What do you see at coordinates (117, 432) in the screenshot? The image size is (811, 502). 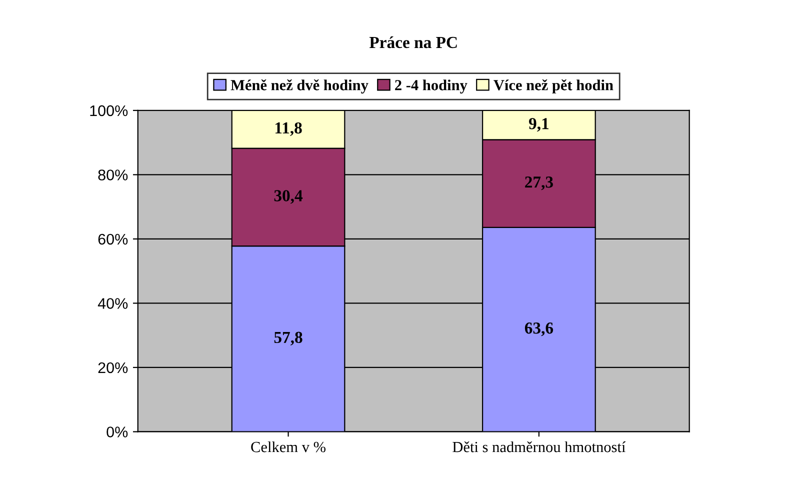 I see `y-tick-label: 0%` at bounding box center [117, 432].